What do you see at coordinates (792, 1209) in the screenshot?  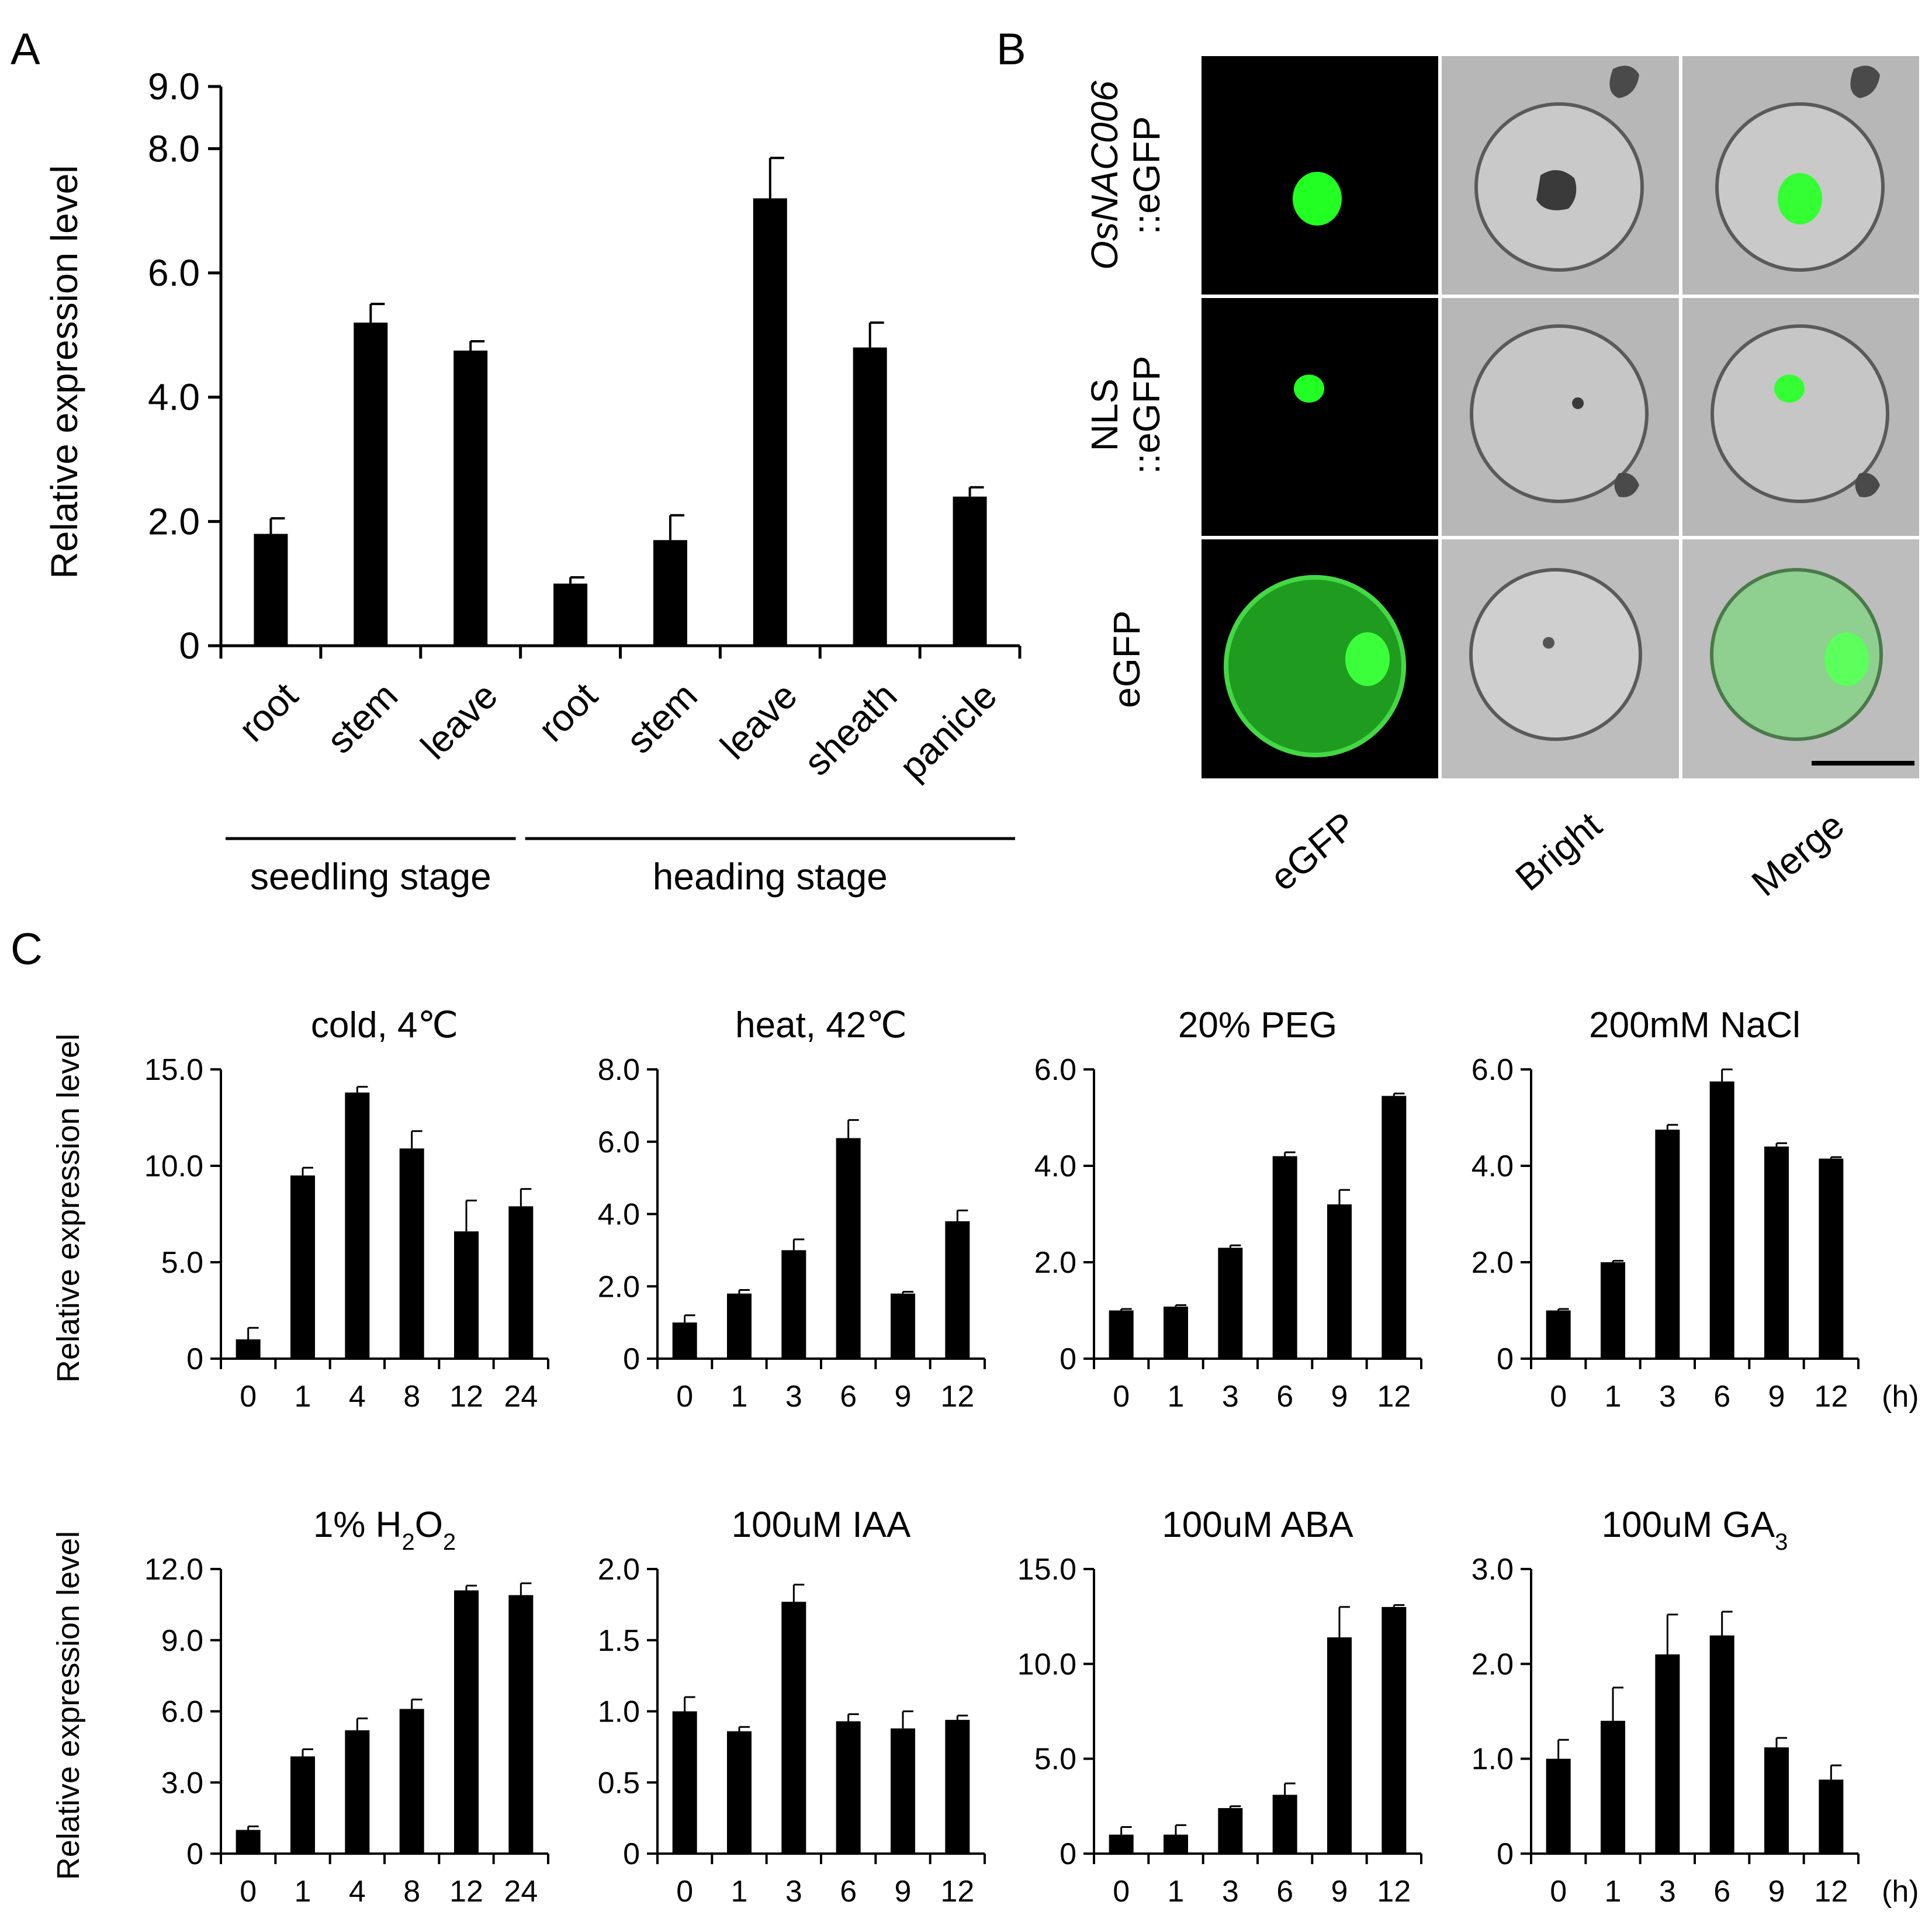 I see `chart-c2: 0 2.0 4.0 6.0 8.0 0 1 3 6 9 12 heat, 42℃` at bounding box center [792, 1209].